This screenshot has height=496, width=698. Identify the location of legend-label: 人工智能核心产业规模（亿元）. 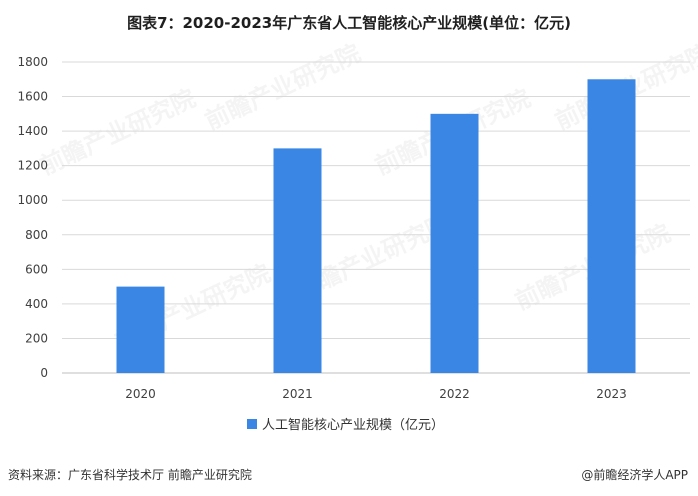
(353, 425).